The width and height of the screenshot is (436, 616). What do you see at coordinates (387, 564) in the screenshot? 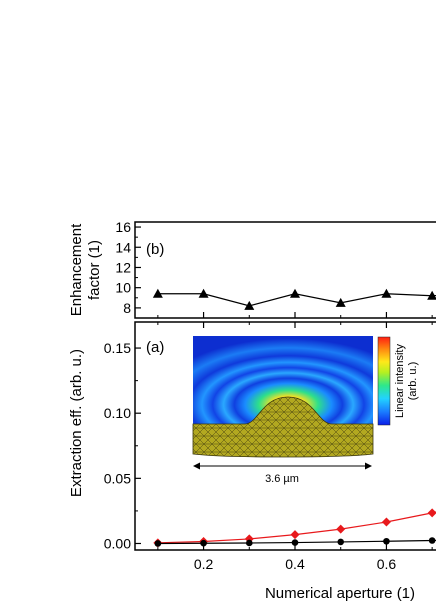
I see `x-tick-label: 0.6` at bounding box center [387, 564].